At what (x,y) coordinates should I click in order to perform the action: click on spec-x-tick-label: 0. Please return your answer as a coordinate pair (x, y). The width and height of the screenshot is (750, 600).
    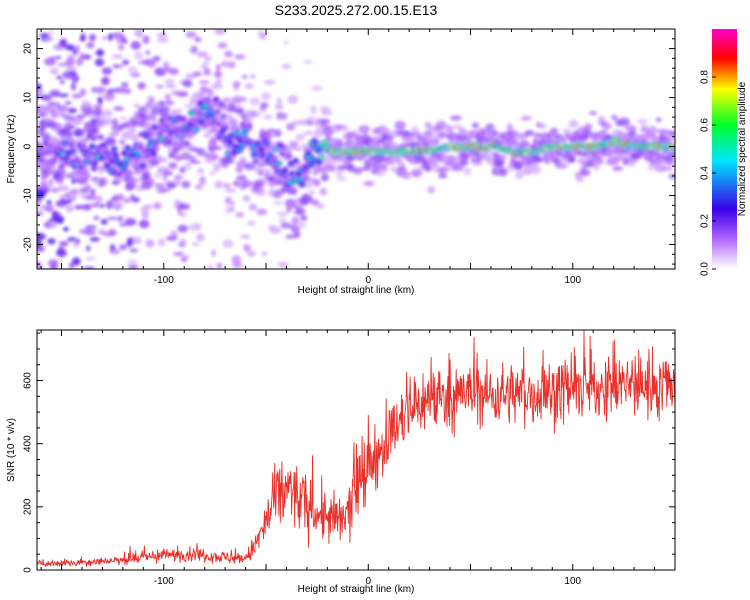
    Looking at the image, I should click on (368, 280).